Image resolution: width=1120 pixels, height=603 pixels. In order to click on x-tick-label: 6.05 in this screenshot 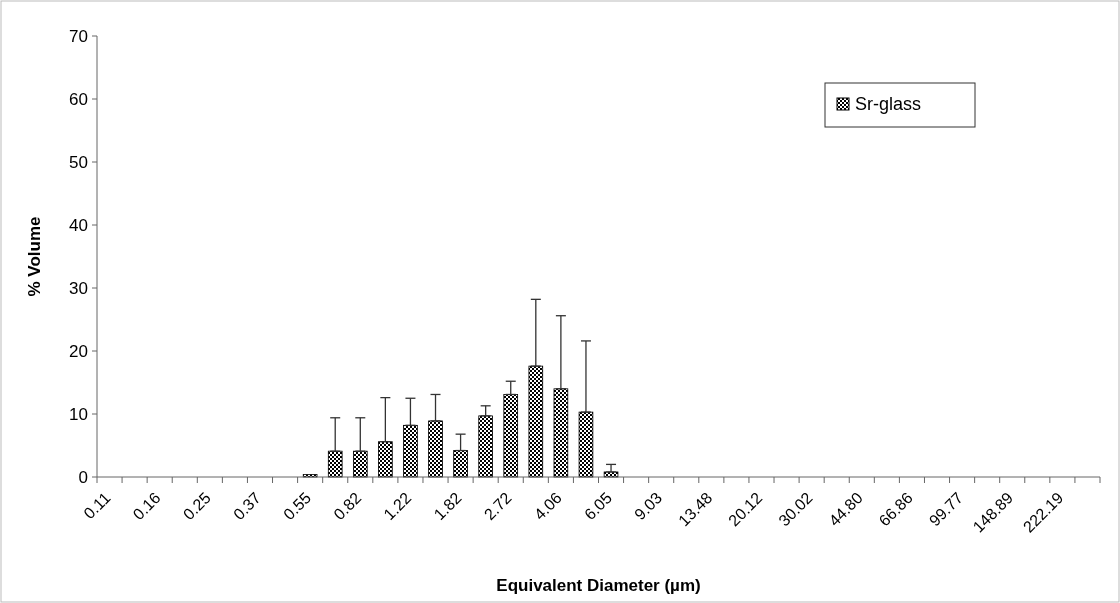, I will do `click(598, 506)`.